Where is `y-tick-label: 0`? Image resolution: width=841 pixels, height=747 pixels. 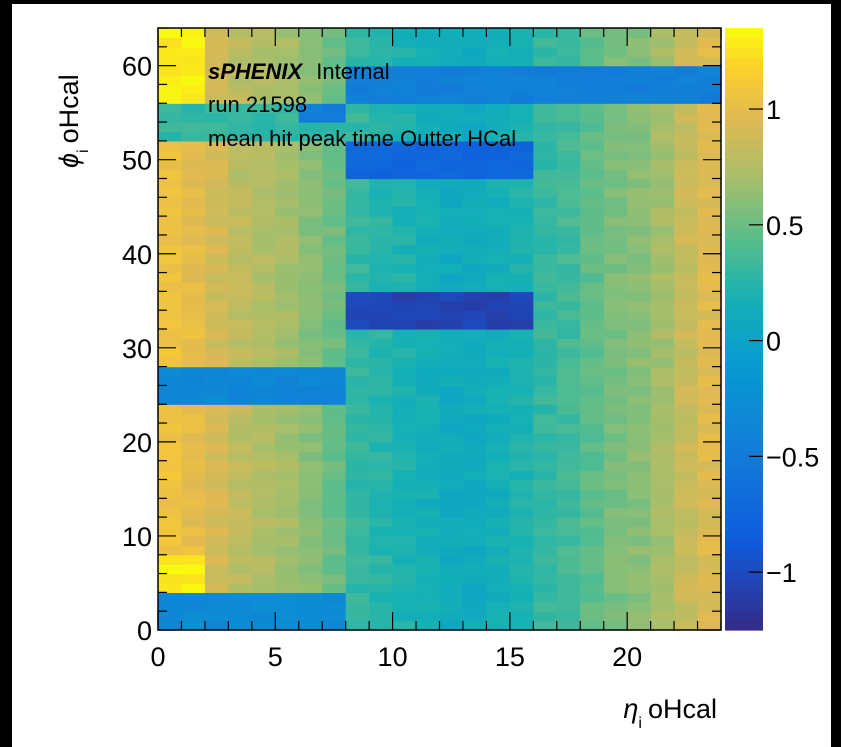
y-tick-label: 0 is located at coordinates (144, 631).